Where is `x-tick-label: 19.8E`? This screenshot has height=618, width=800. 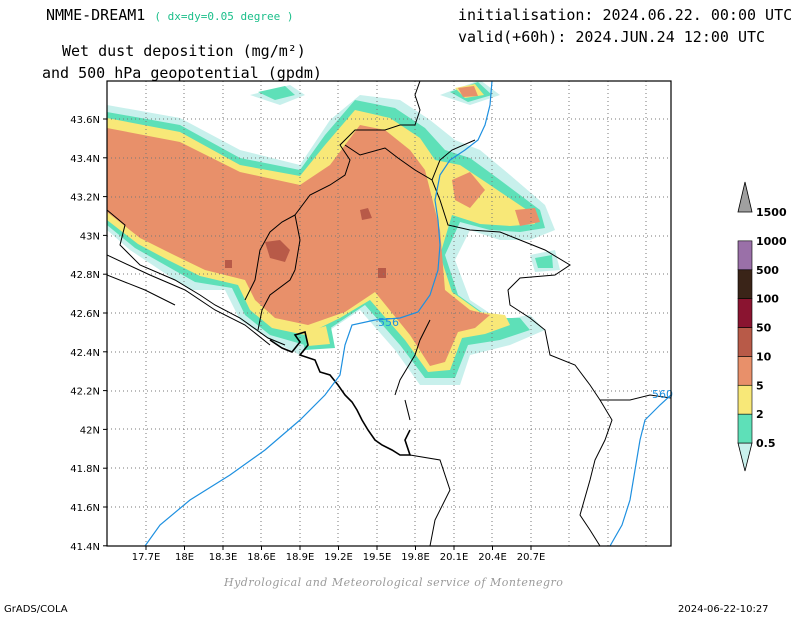
x-tick-label: 19.8E is located at coordinates (415, 557).